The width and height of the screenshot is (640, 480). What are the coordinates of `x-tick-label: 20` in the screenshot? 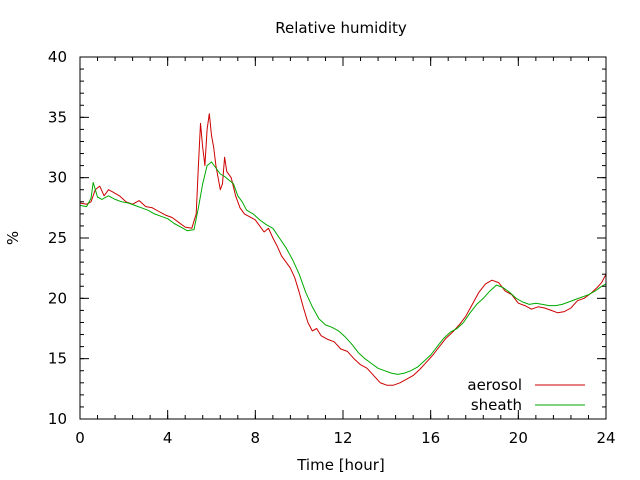 It's located at (518, 438).